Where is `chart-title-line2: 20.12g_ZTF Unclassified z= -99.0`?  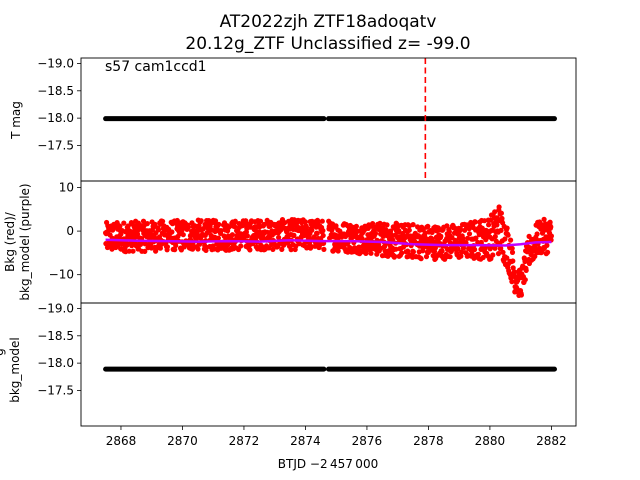
chart-title-line2: 20.12g_ZTF Unclassified z= -99.0 is located at coordinates (327, 44).